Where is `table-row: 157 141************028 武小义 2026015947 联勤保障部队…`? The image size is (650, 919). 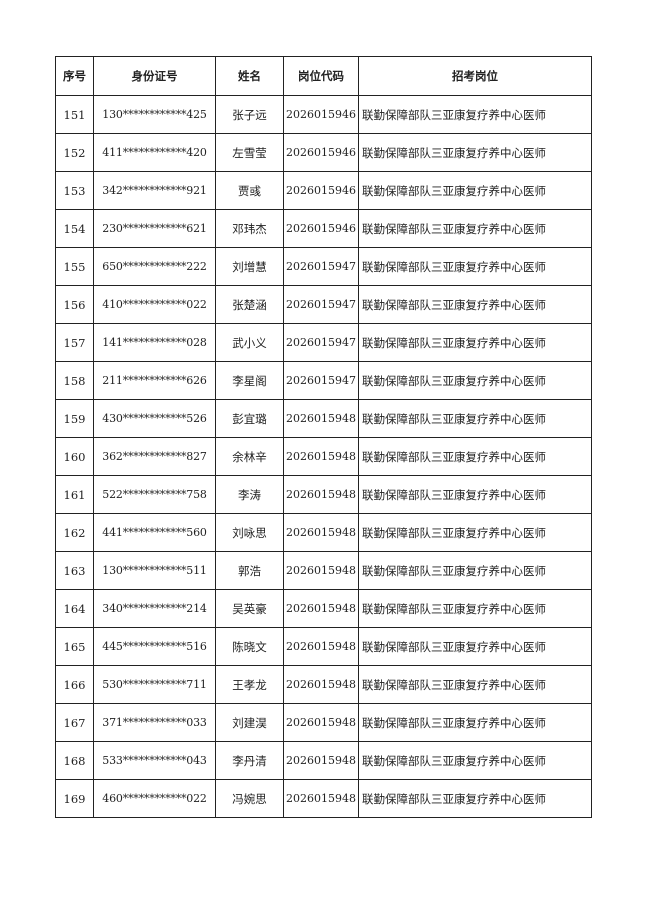 table-row: 157 141************028 武小义 2026015947 联勤保障部队… is located at coordinates (323, 342).